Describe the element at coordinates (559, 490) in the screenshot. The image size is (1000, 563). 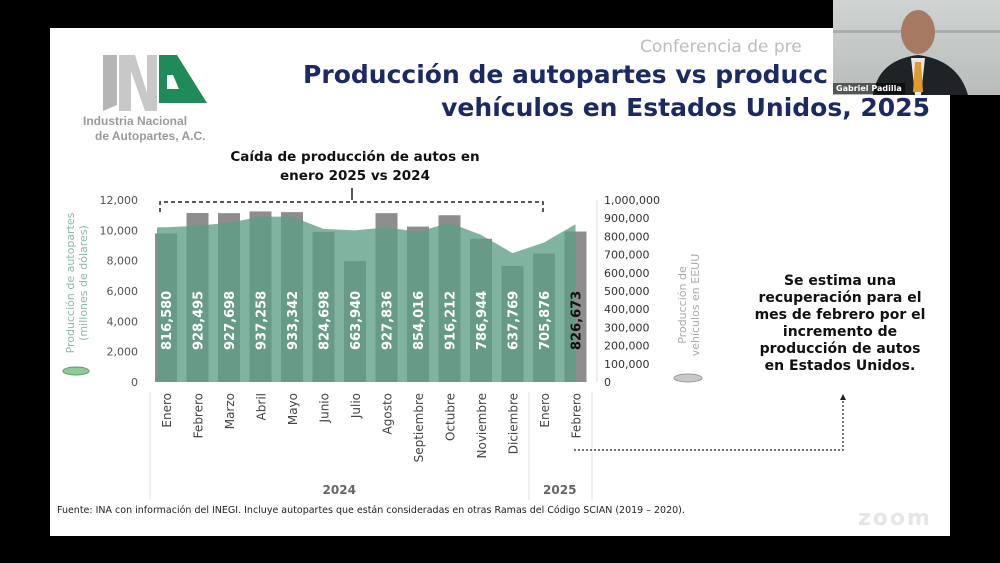
I see `year-group-label: 2025` at that location.